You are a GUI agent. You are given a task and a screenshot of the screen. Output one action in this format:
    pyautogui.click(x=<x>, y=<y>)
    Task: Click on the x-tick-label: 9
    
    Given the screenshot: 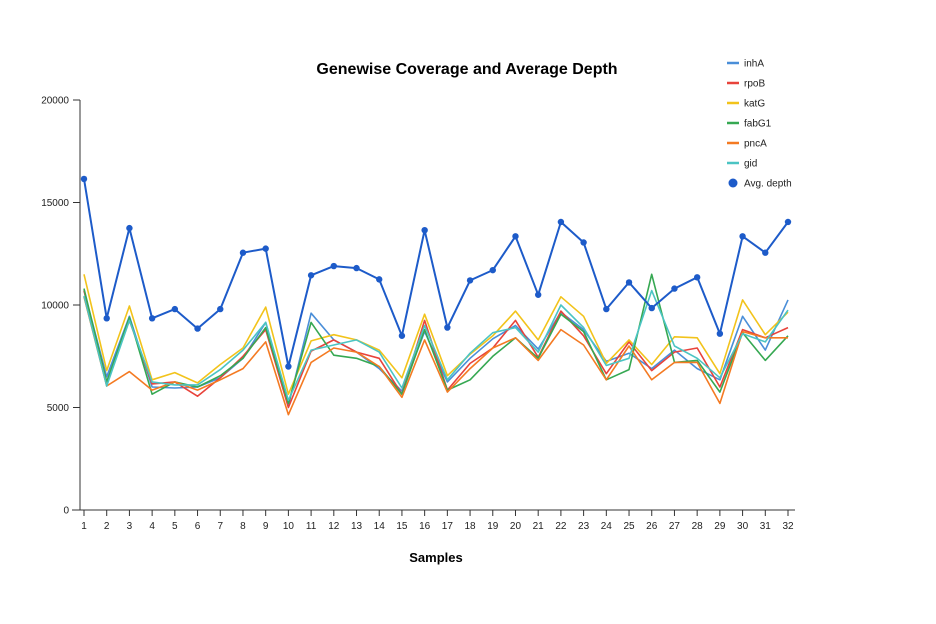 What is the action you would take?
    pyautogui.click(x=266, y=526)
    